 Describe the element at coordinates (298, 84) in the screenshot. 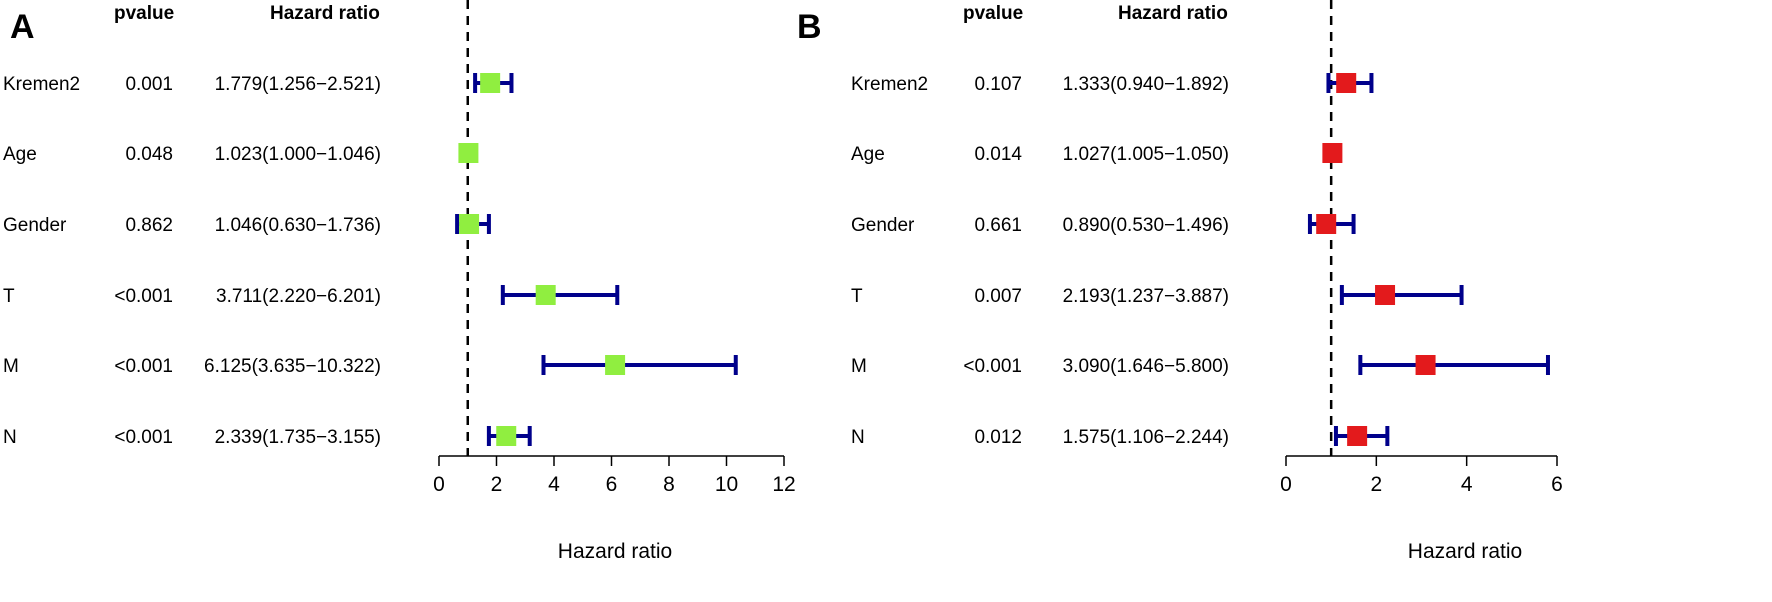

I see `hr-cell: 1.779(1.256−2.521)` at that location.